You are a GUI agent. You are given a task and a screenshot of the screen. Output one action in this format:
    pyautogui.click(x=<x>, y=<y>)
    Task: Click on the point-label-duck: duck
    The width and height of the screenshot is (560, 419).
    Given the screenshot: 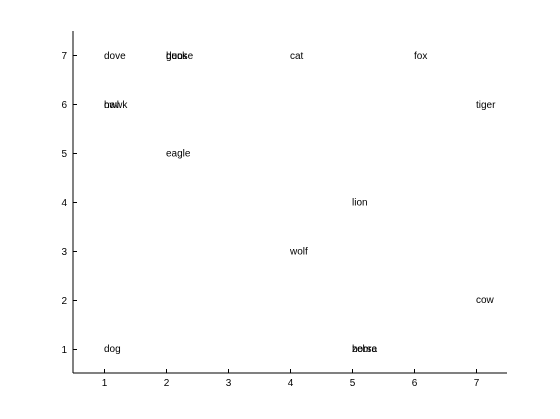 What is the action you would take?
    pyautogui.click(x=177, y=56)
    